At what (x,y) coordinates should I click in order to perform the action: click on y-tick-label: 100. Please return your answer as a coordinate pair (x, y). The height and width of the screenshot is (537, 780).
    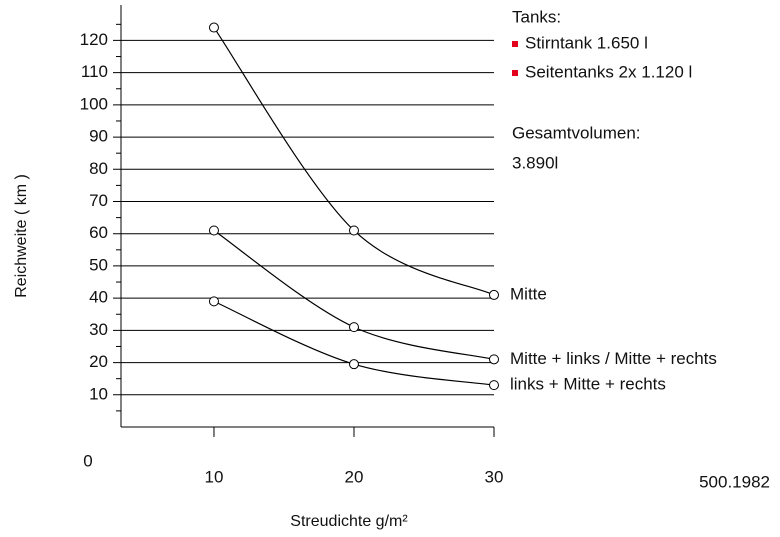
    Looking at the image, I should click on (94, 103).